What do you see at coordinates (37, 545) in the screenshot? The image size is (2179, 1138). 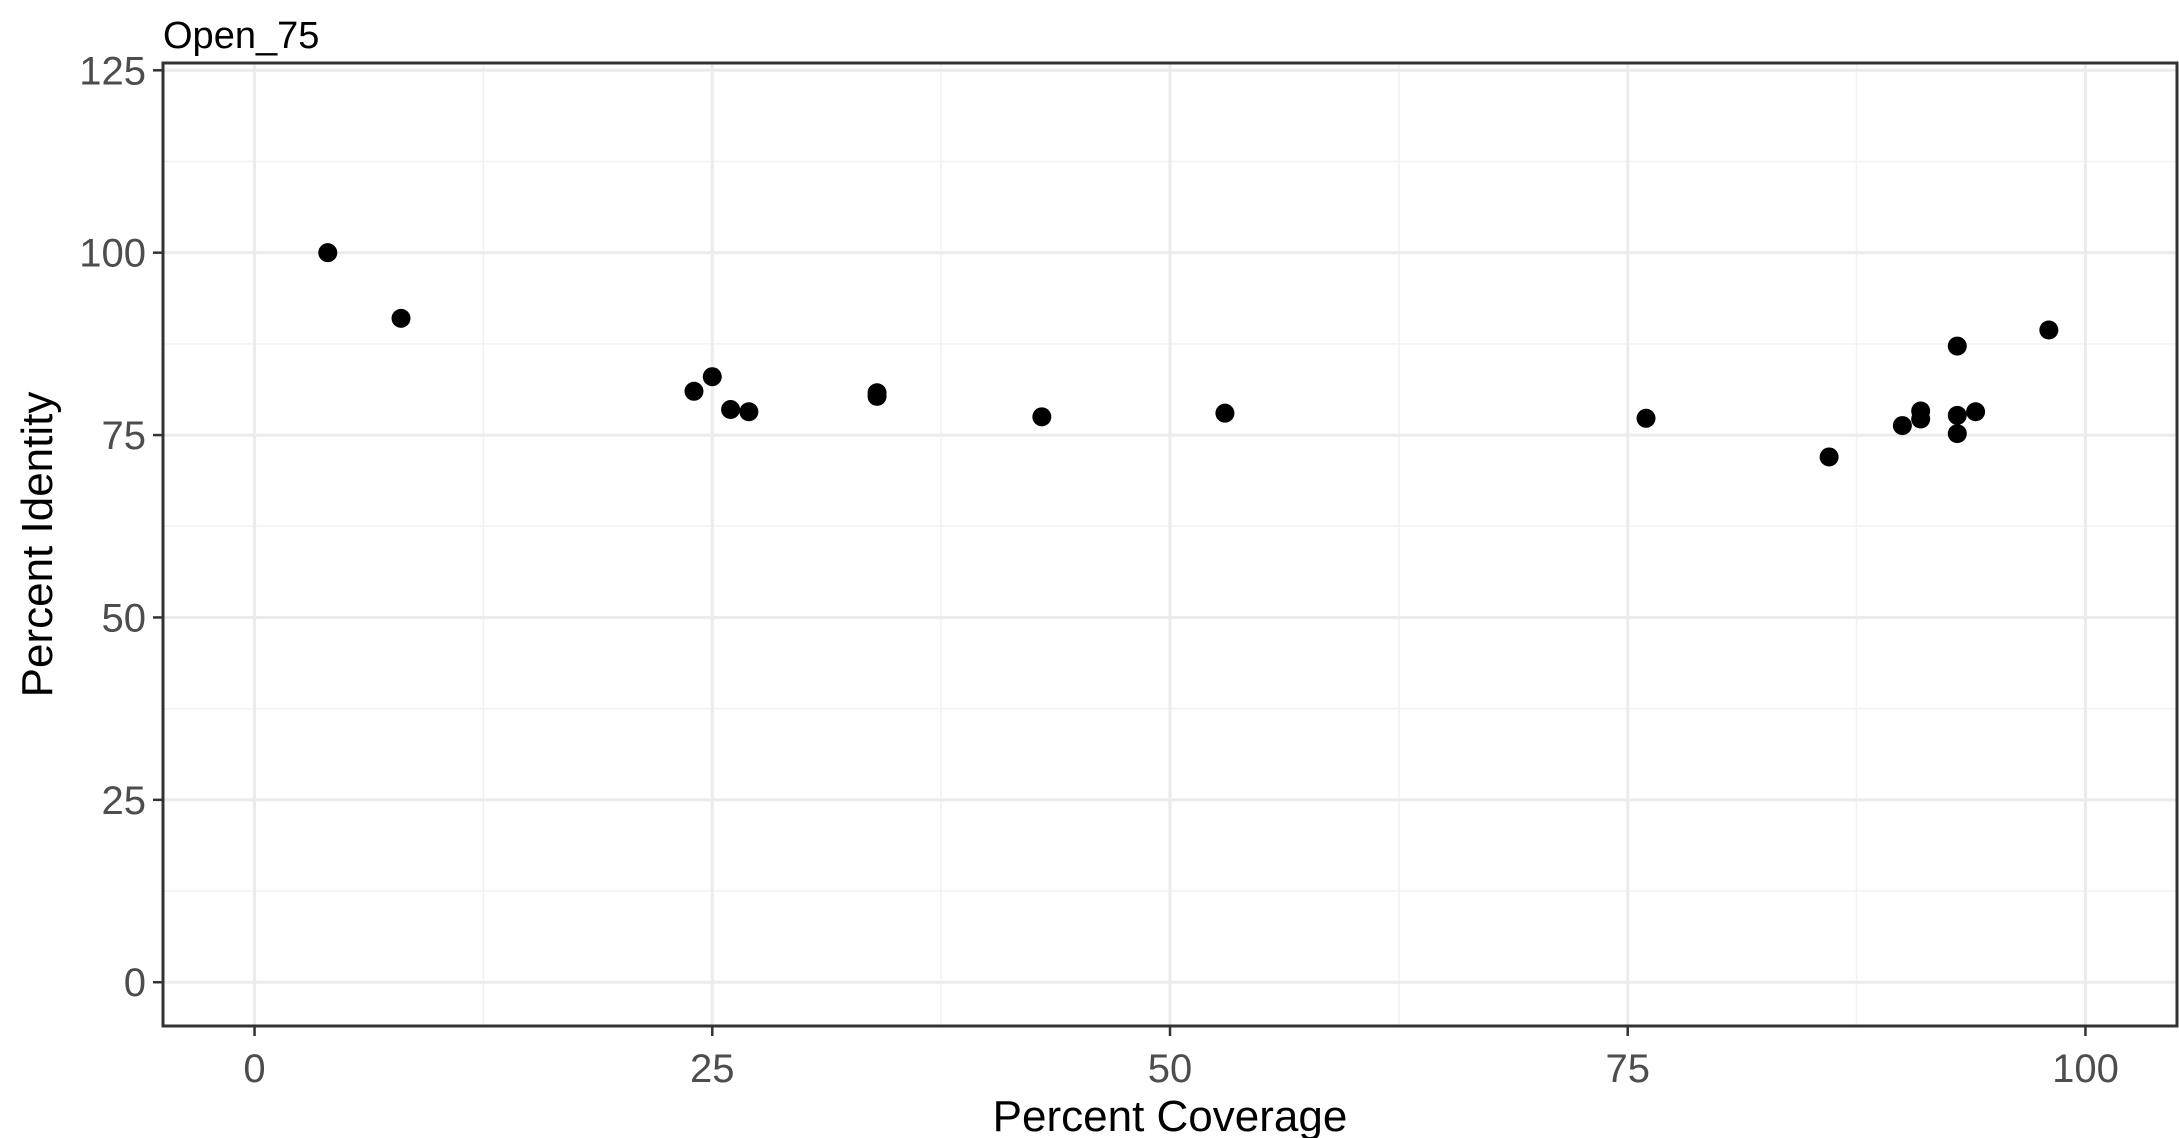 I see `y-axis-label: Percent Identity` at bounding box center [37, 545].